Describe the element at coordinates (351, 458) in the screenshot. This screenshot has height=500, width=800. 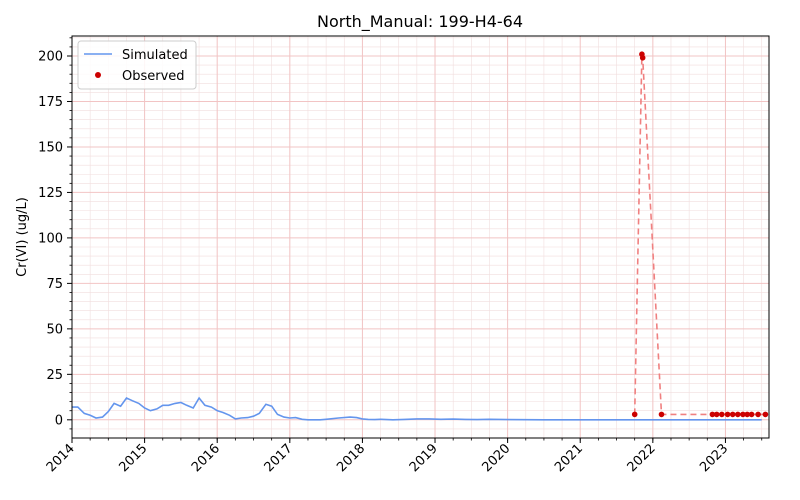
I see `x-tick-label: 2018` at that location.